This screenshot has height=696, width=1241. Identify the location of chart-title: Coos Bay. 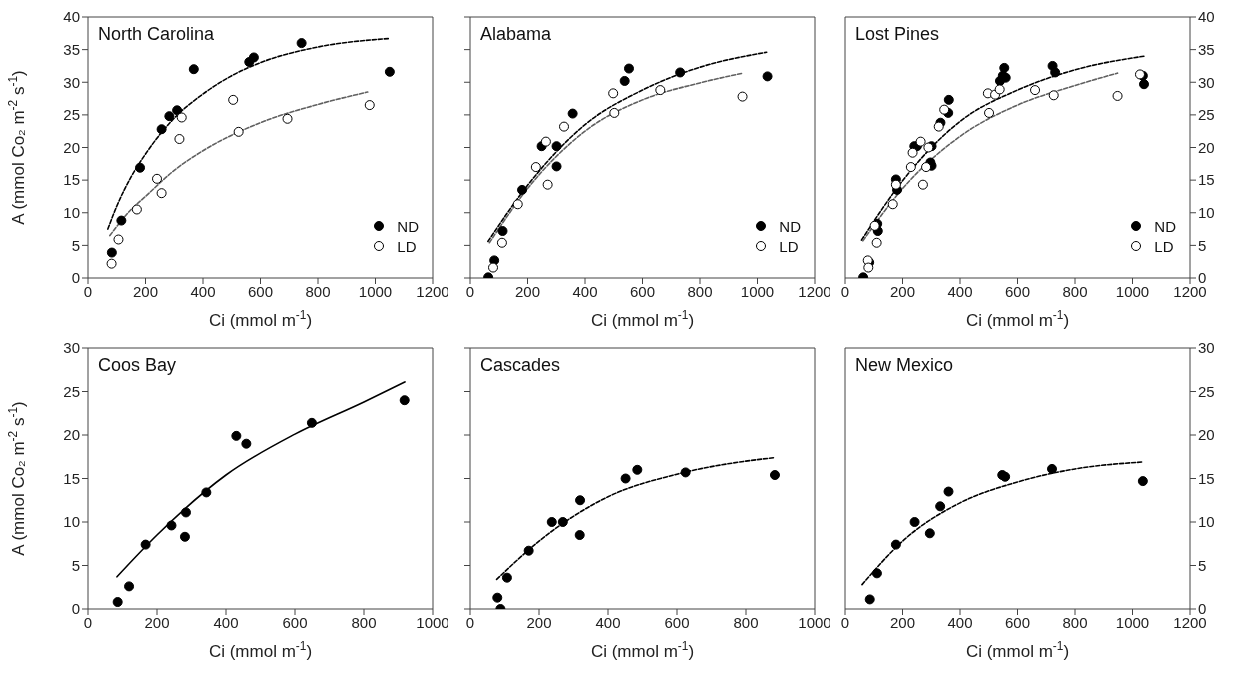
(137, 365).